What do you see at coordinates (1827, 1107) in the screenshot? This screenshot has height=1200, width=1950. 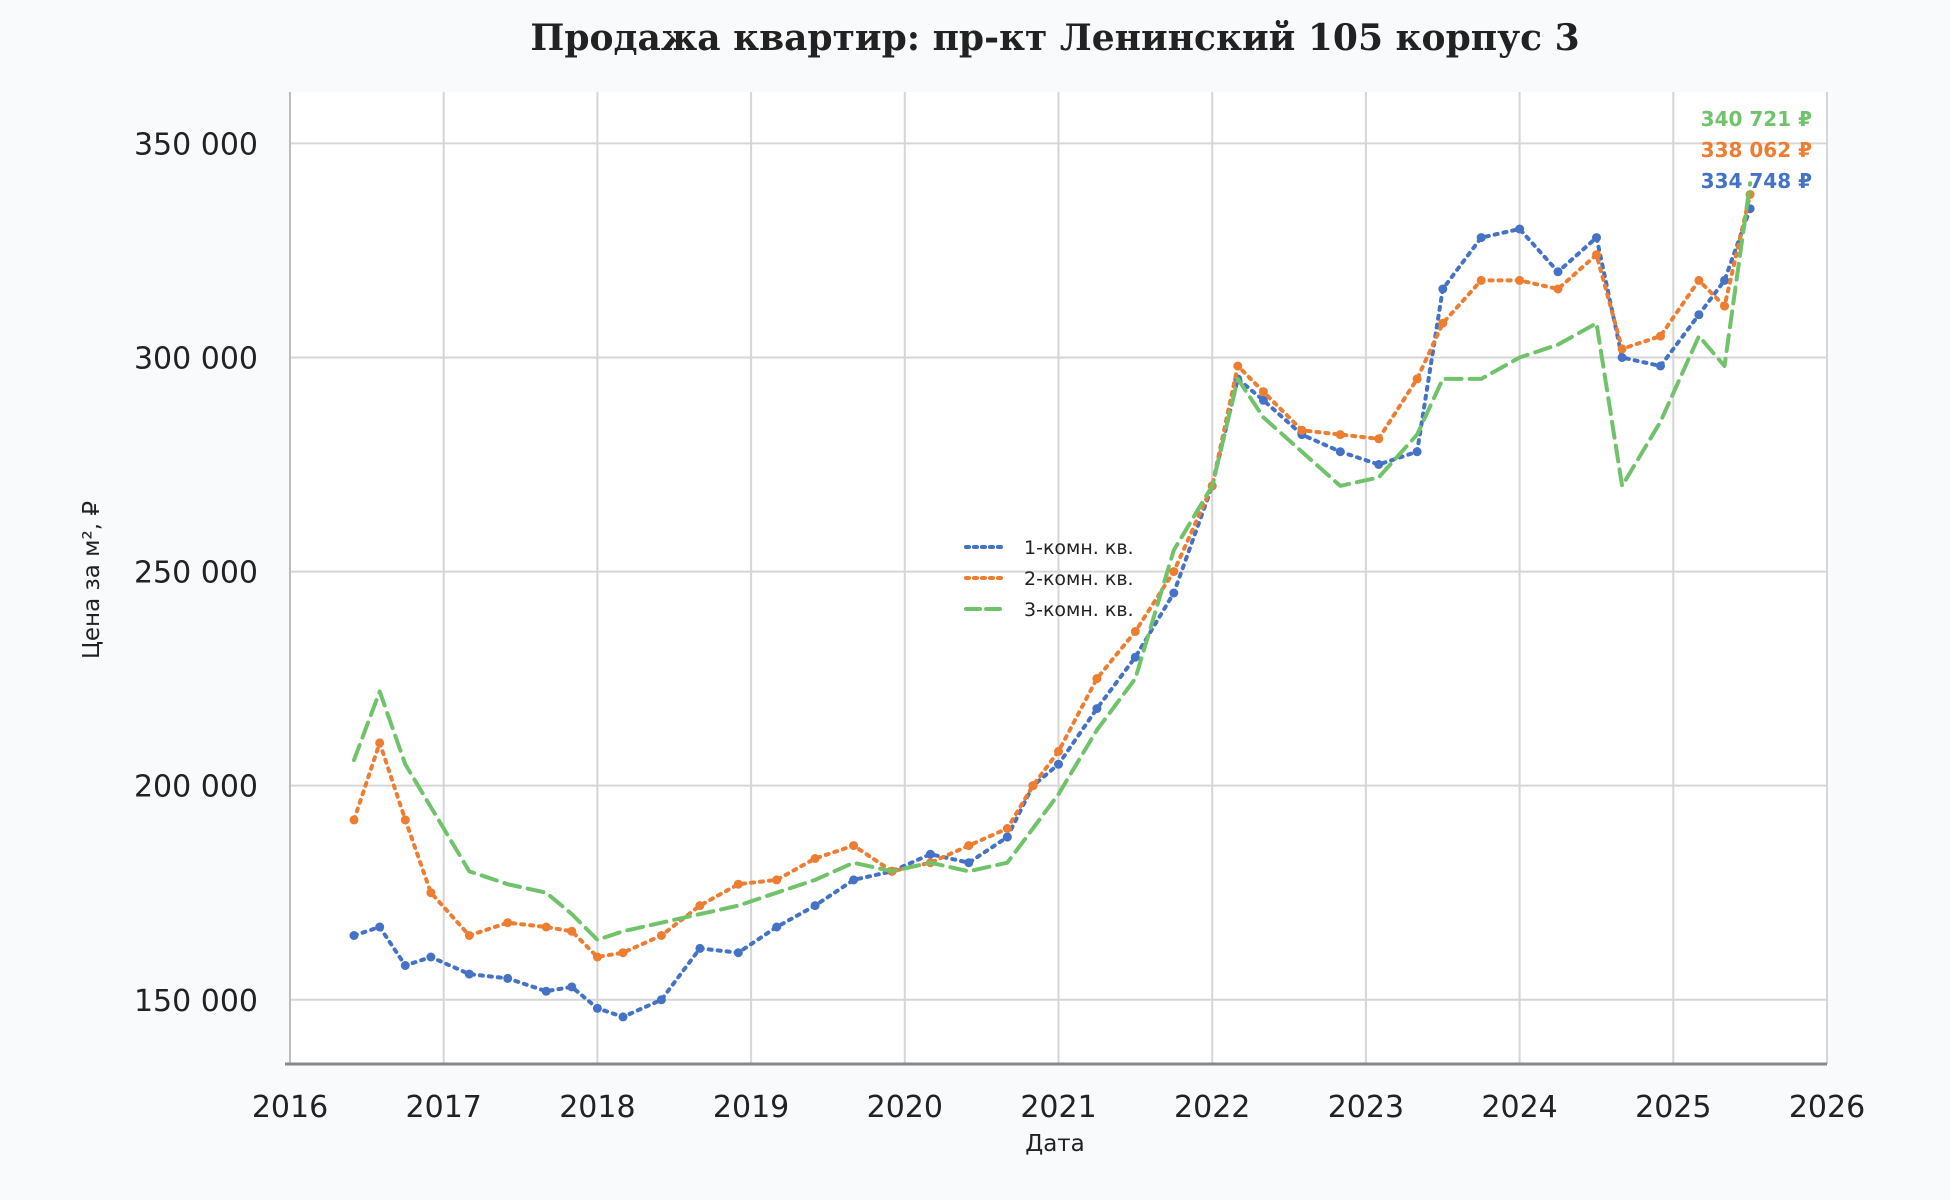 I see `x-tick-label: 2026` at bounding box center [1827, 1107].